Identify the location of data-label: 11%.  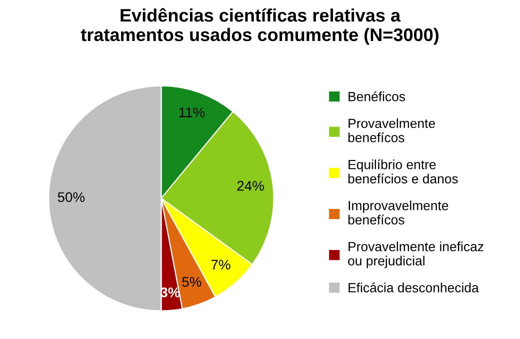
(192, 113).